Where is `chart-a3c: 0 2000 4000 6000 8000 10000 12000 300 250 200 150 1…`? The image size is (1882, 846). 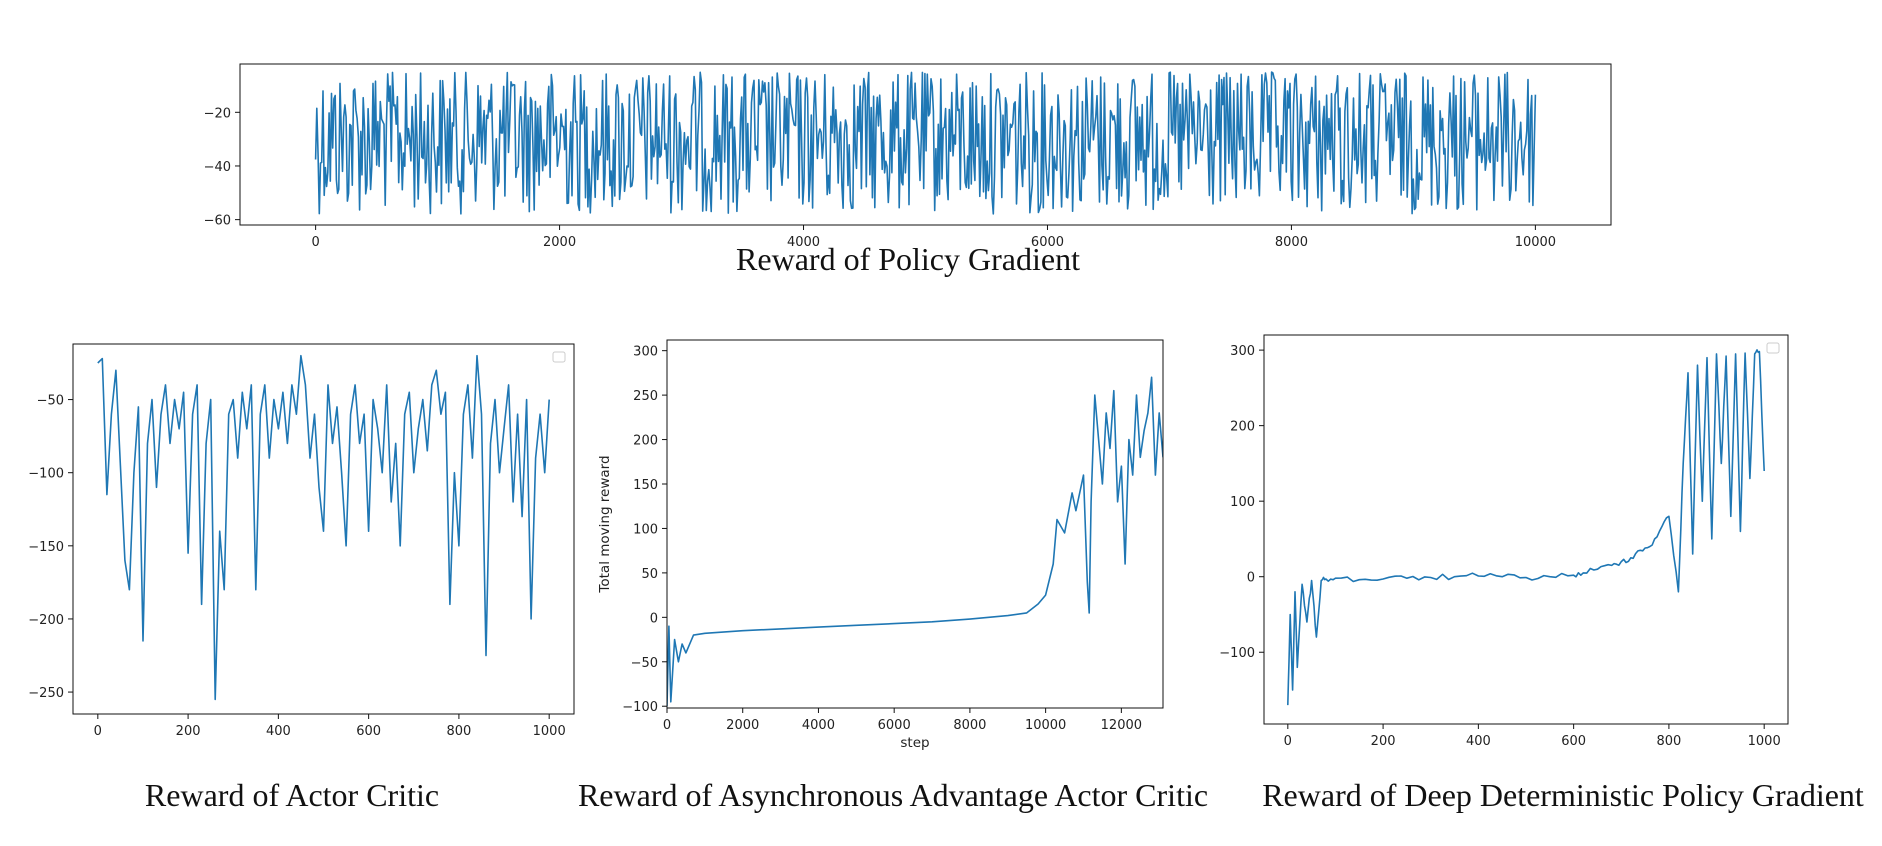 chart-a3c: 0 2000 4000 6000 8000 10000 12000 300 250 200 150 1… is located at coordinates (880, 545).